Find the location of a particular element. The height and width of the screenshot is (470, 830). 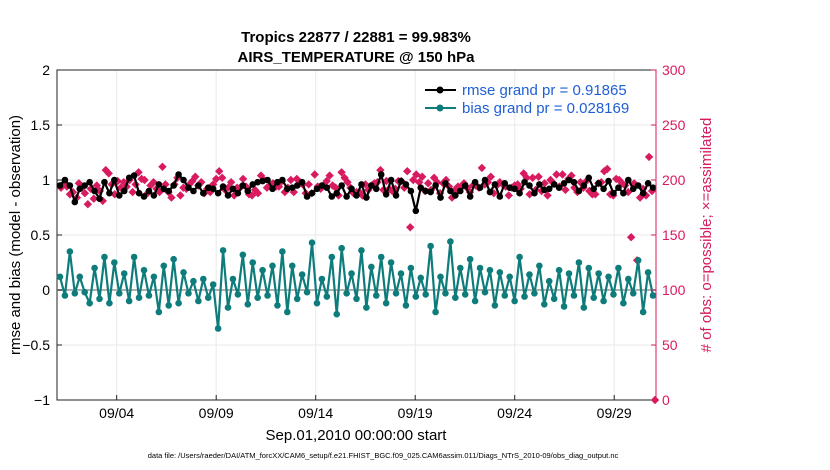

y2-tick-label: 0 is located at coordinates (666, 400).